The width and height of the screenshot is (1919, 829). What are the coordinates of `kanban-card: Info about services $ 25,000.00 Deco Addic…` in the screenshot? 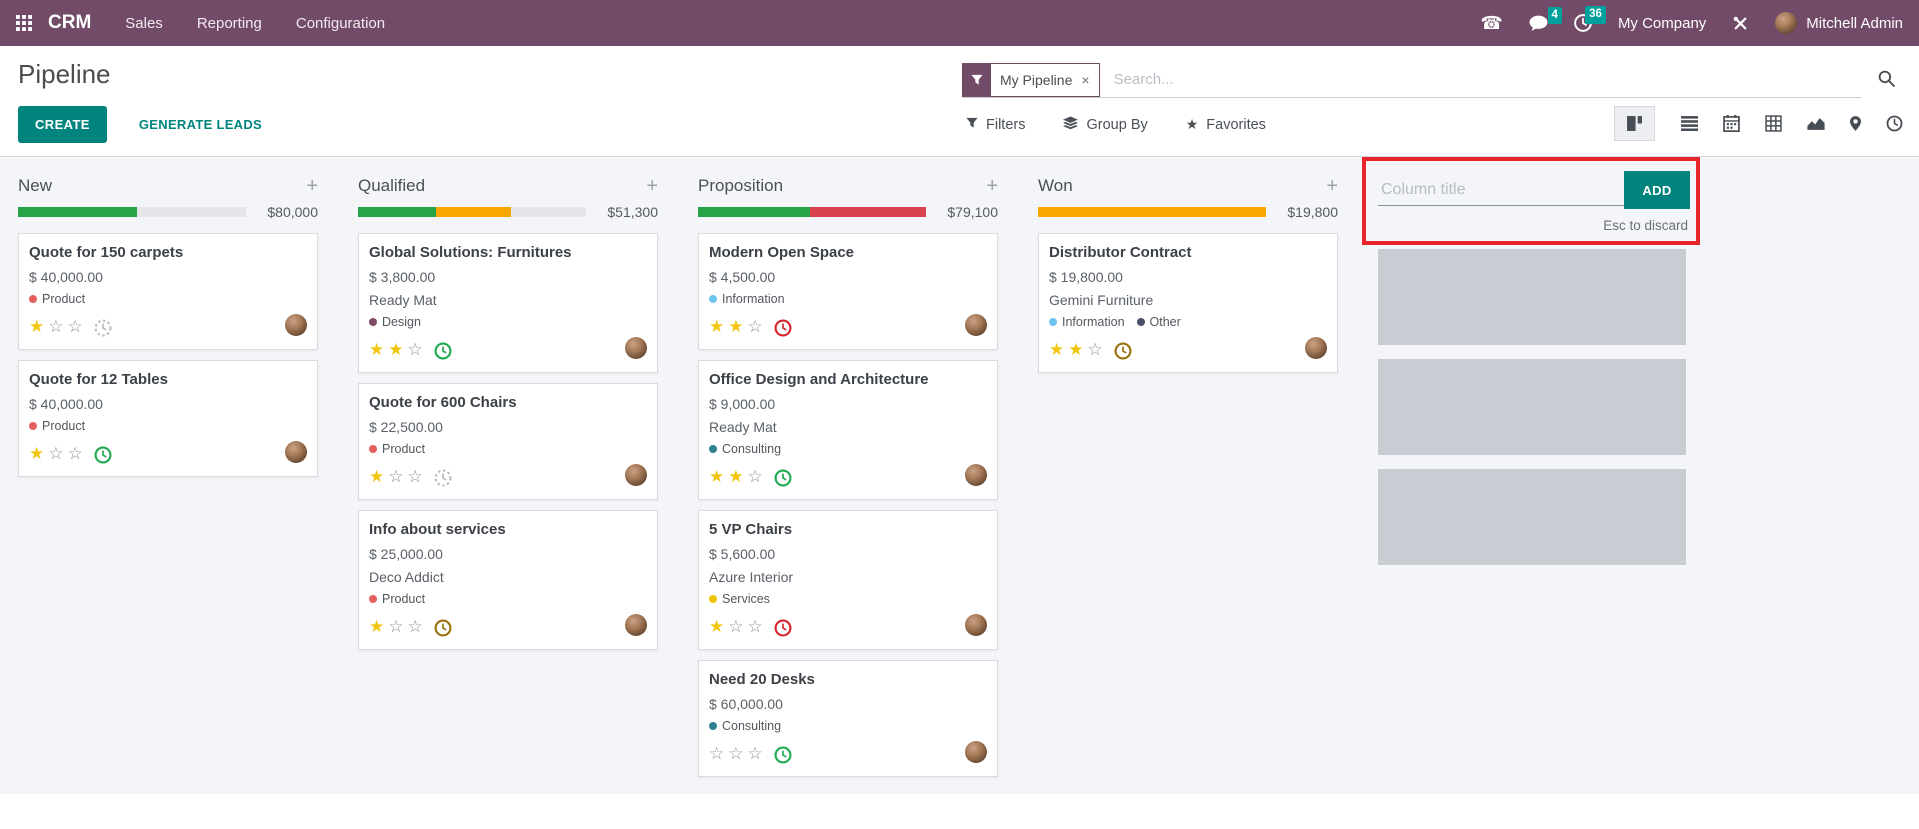 It's located at (508, 580).